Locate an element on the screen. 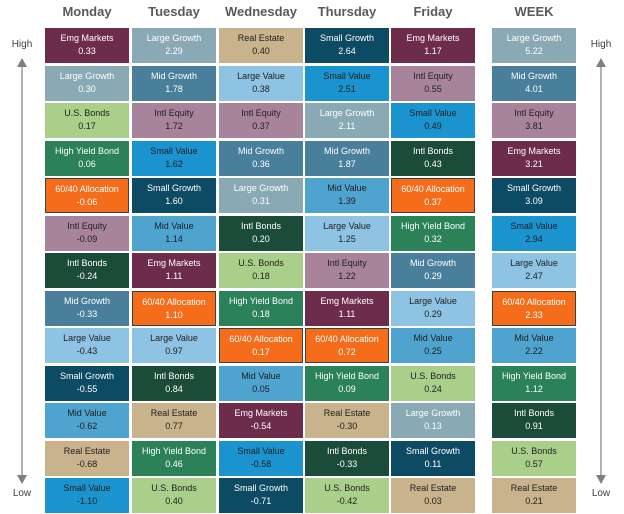 The image size is (624, 514). asset-tile: Large Value 1.25 is located at coordinates (347, 233).